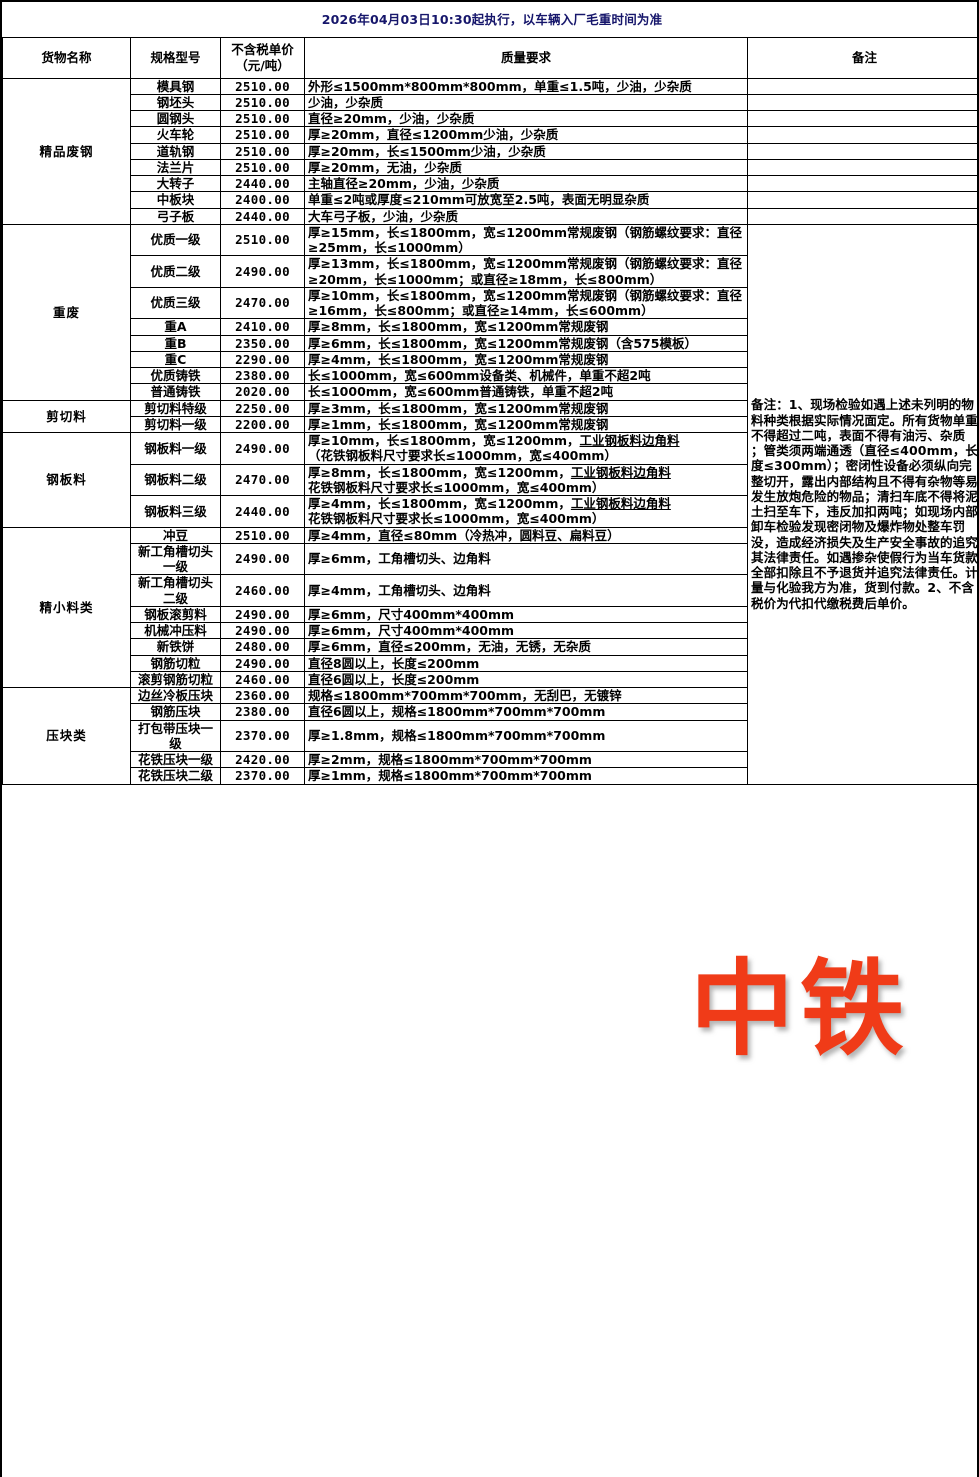 The image size is (979, 1477). What do you see at coordinates (526, 590) in the screenshot?
I see `quality-cell: 厚≥4mm，工角槽切头、边角料` at bounding box center [526, 590].